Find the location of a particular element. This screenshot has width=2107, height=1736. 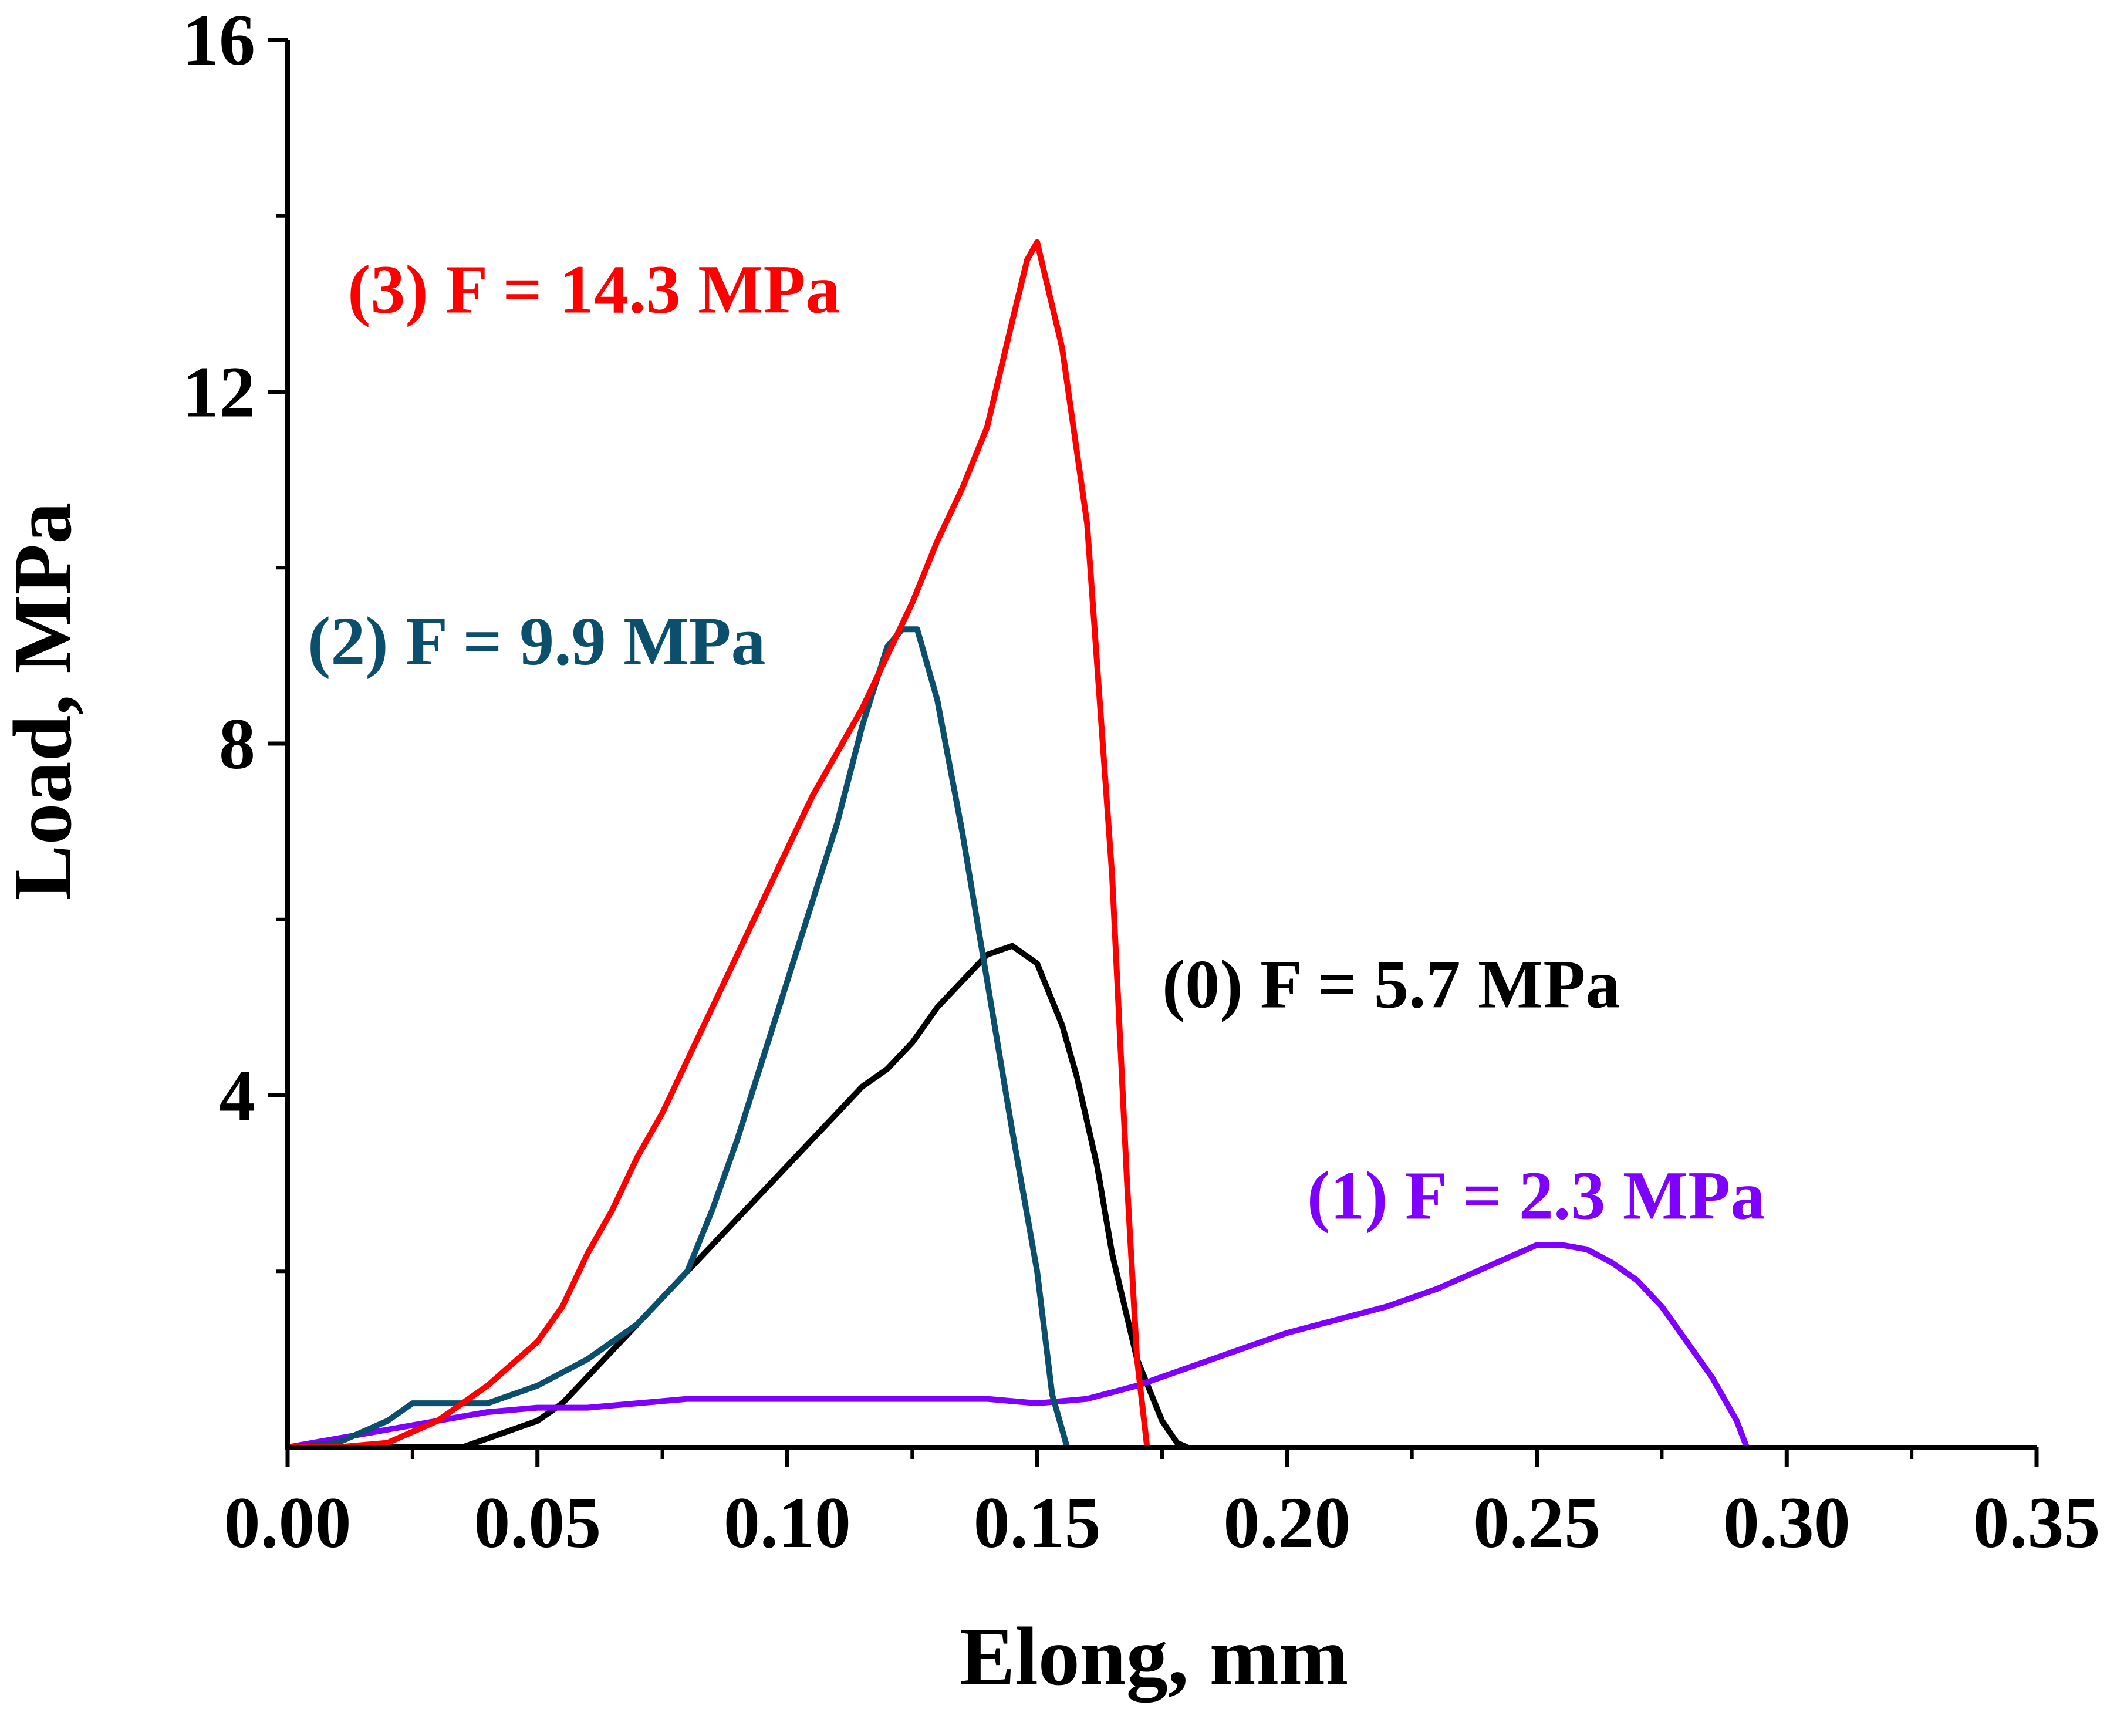

y-tick-label: 4 is located at coordinates (237, 1096).